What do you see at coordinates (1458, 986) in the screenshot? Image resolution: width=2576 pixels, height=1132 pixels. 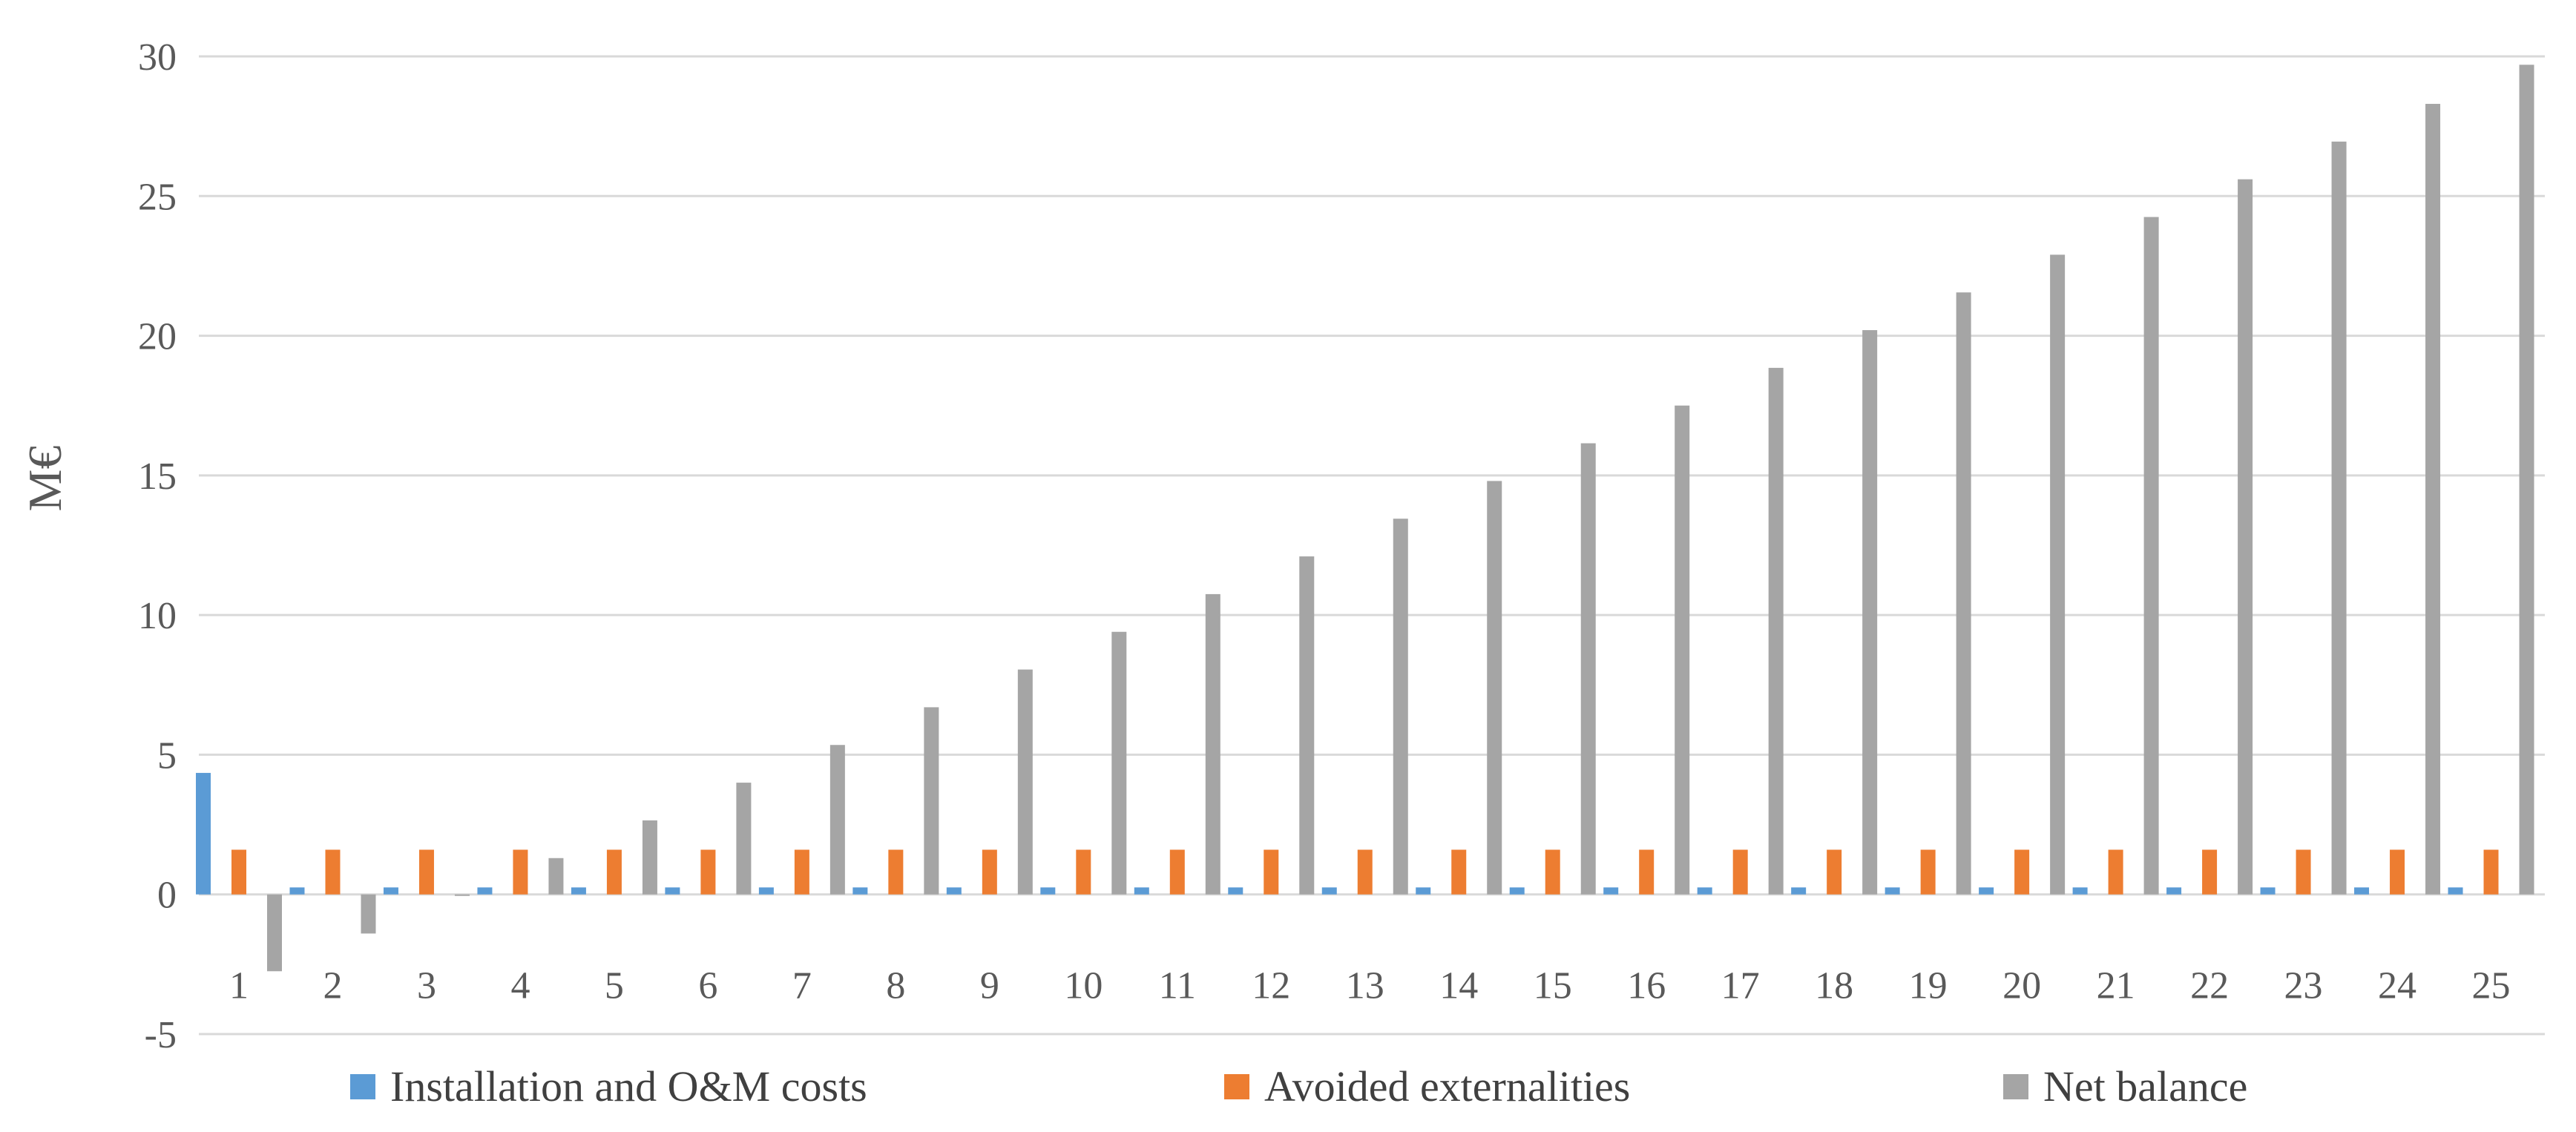 I see `x-tick-label: 14` at bounding box center [1458, 986].